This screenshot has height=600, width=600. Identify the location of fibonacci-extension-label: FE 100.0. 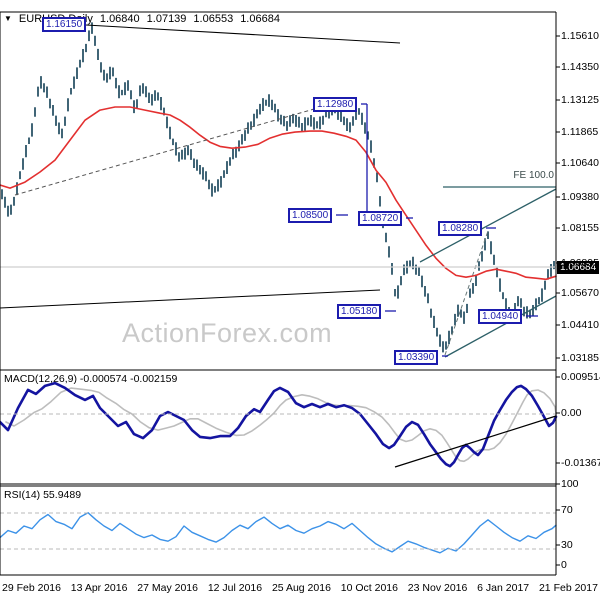
(533, 175).